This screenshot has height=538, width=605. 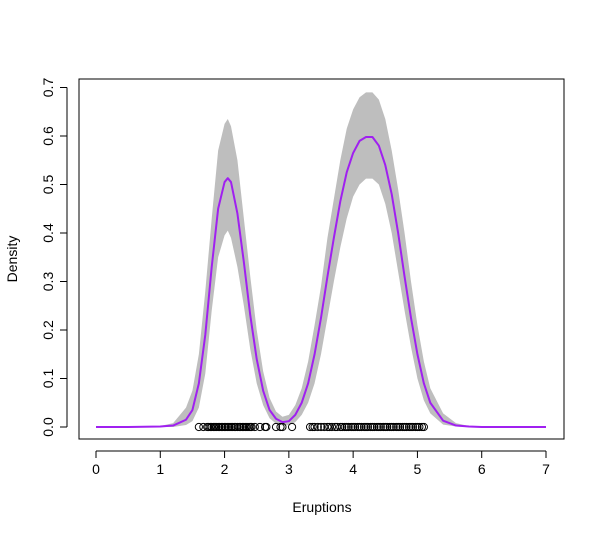 I want to click on x-tick-label: 0, so click(x=96, y=469).